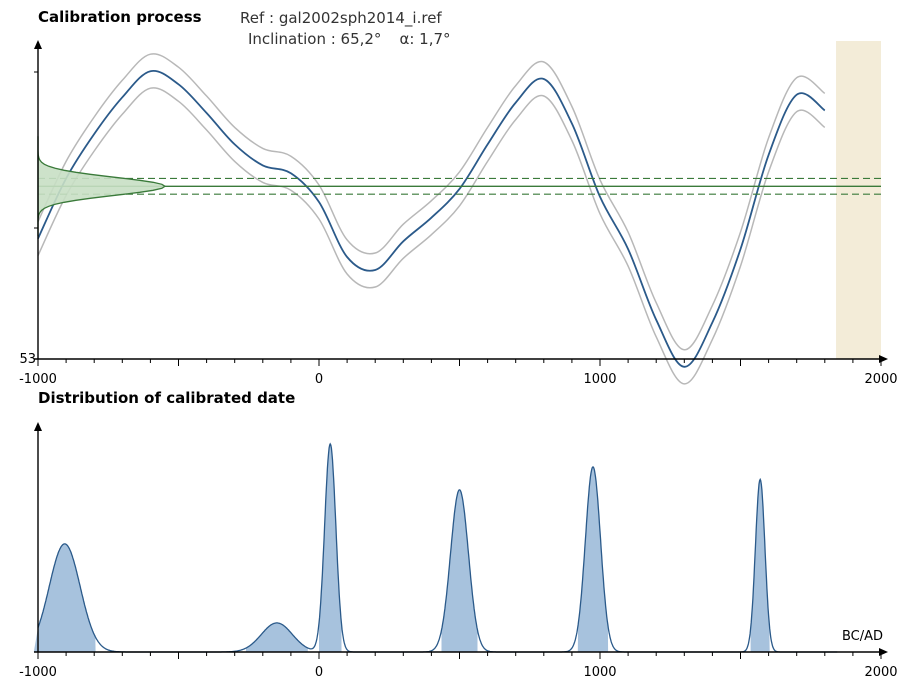 The height and width of the screenshot is (681, 916). What do you see at coordinates (880, 672) in the screenshot?
I see `bottom-x-tick-label: 2000` at bounding box center [880, 672].